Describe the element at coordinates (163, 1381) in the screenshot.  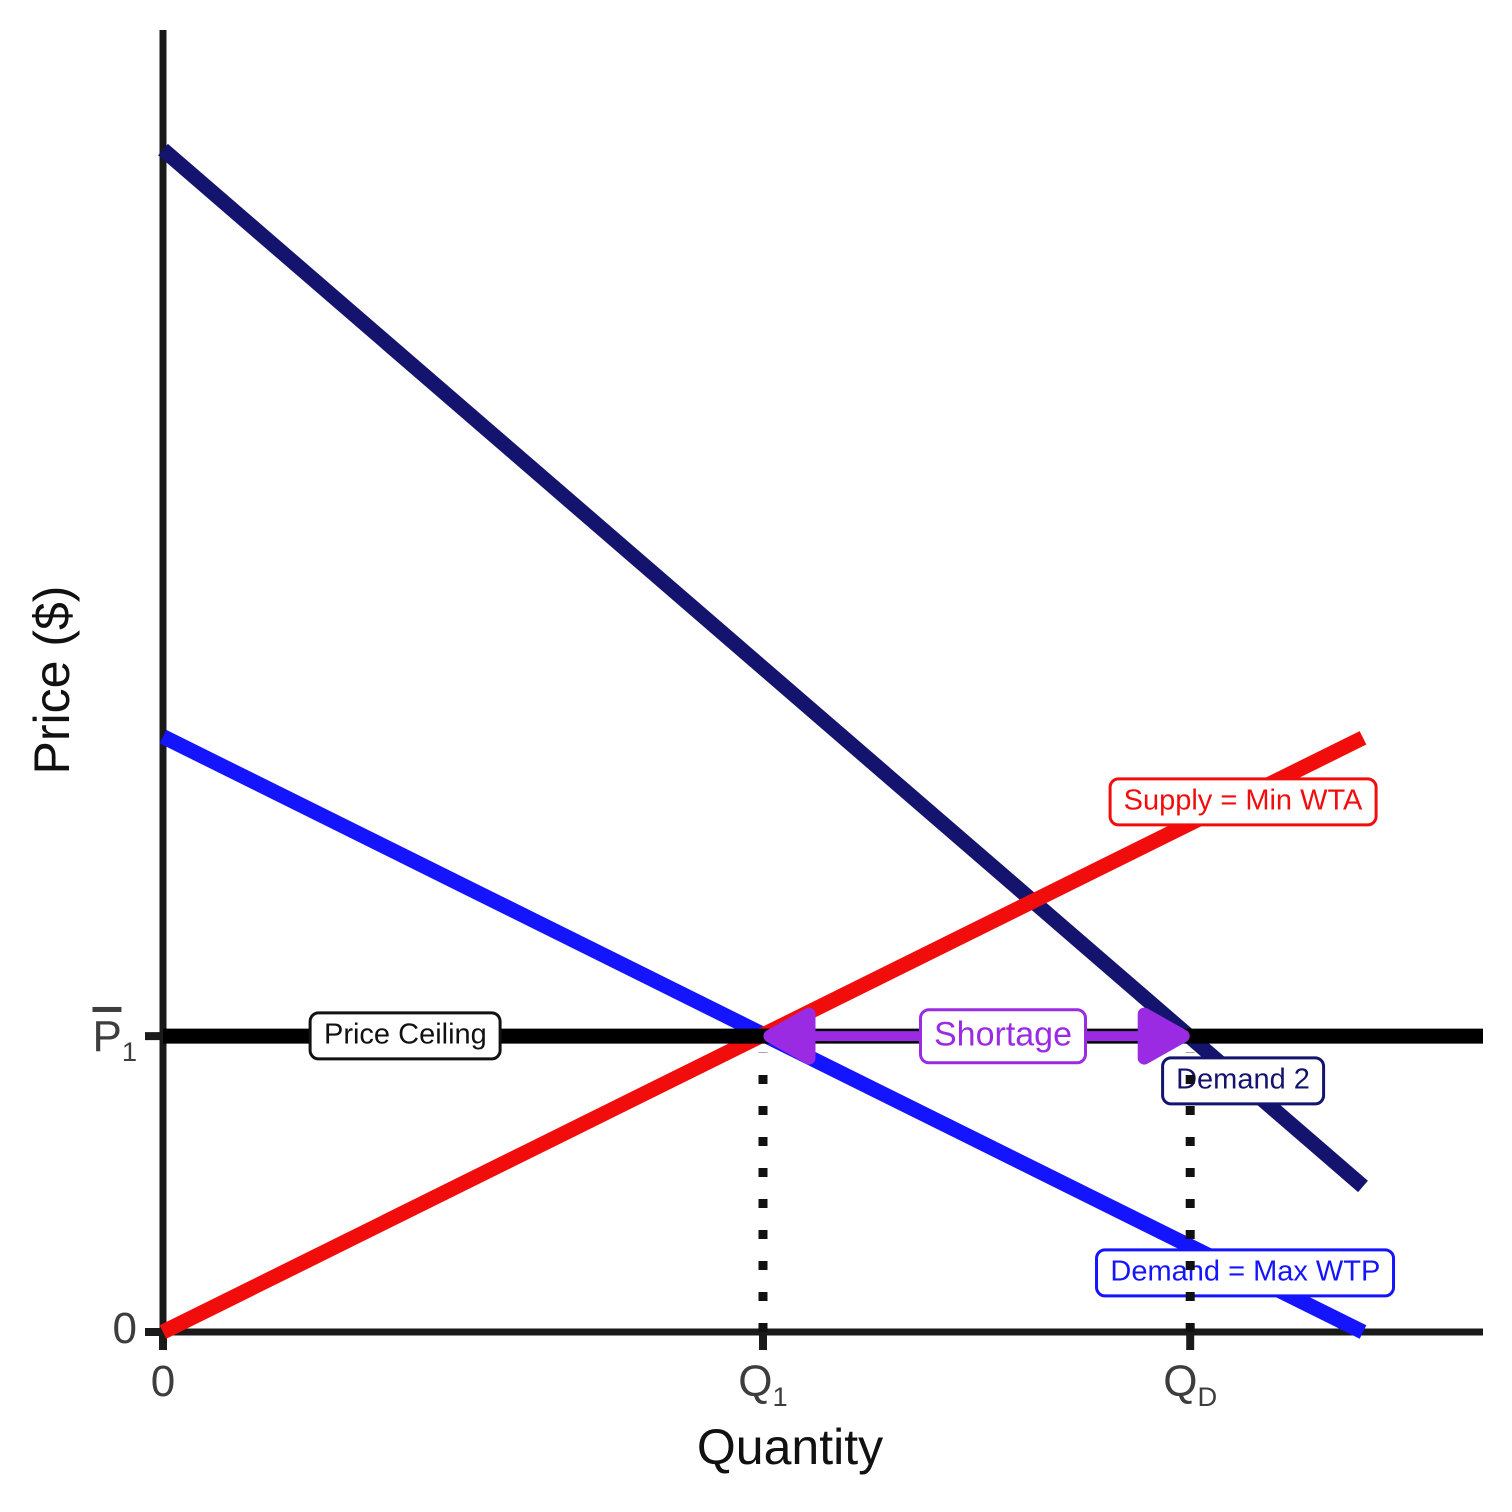
I see `x-tick-label-zero: 0` at that location.